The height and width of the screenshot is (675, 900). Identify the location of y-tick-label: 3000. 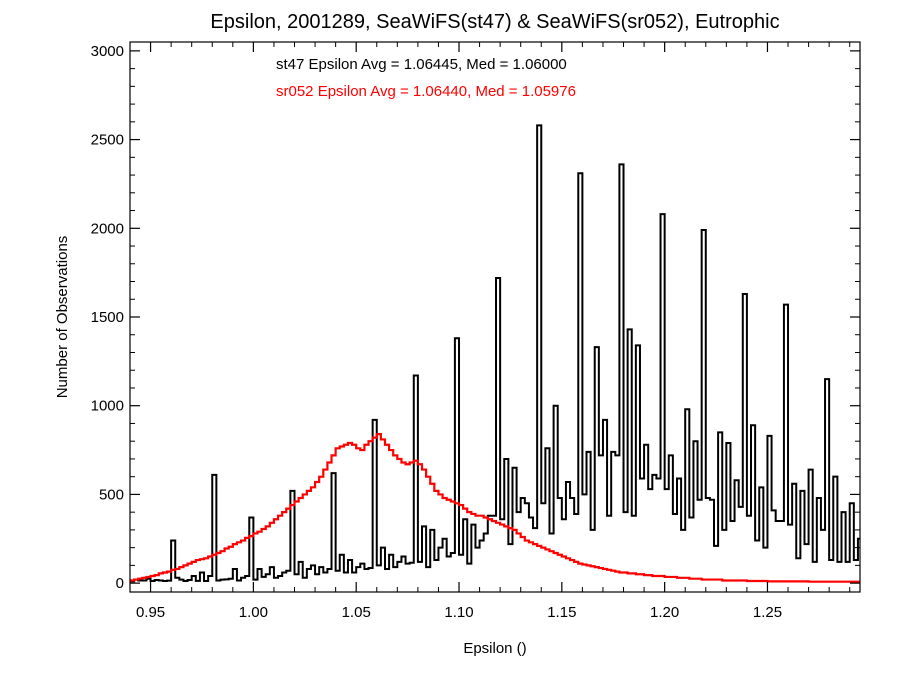
(107, 51).